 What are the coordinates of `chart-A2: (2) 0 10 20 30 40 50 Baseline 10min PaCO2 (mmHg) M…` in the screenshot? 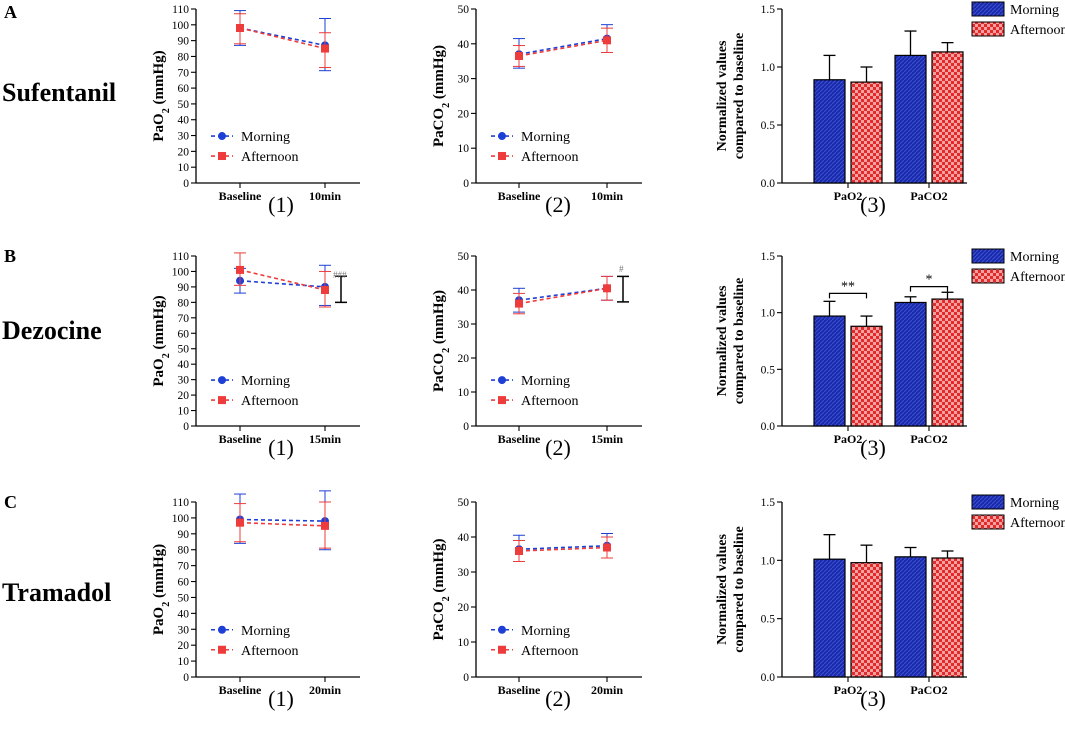 It's located at (536, 110).